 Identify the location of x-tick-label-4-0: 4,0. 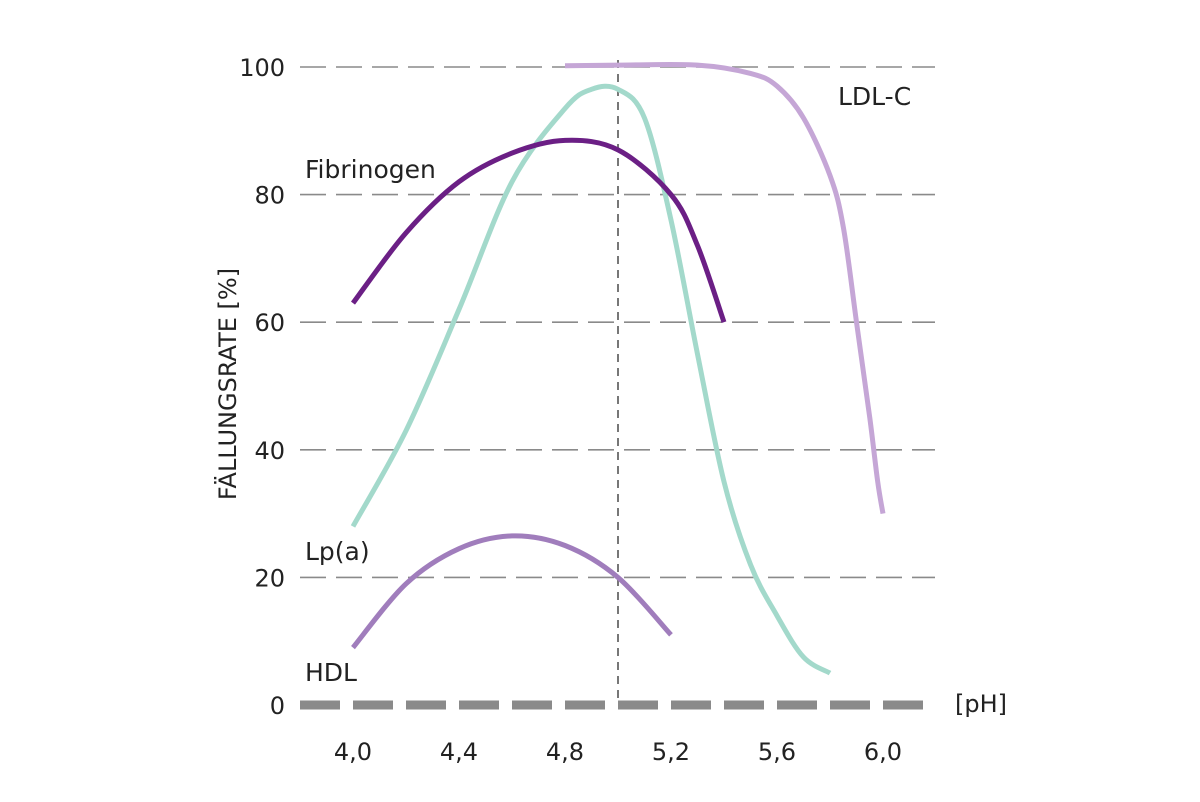
(353, 752).